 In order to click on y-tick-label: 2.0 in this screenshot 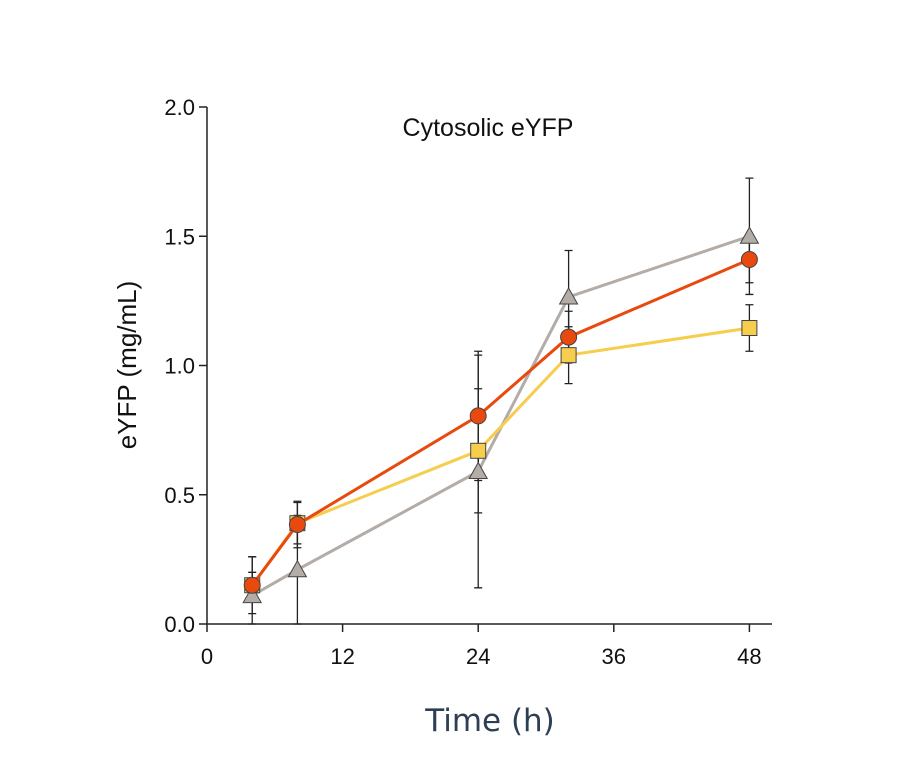, I will do `click(179, 107)`.